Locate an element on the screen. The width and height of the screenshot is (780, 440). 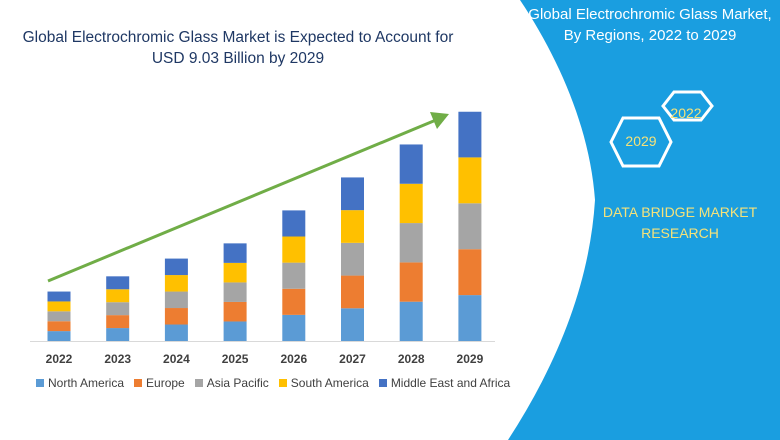
bar-segment-asia-pacific-2025 is located at coordinates (235, 292).